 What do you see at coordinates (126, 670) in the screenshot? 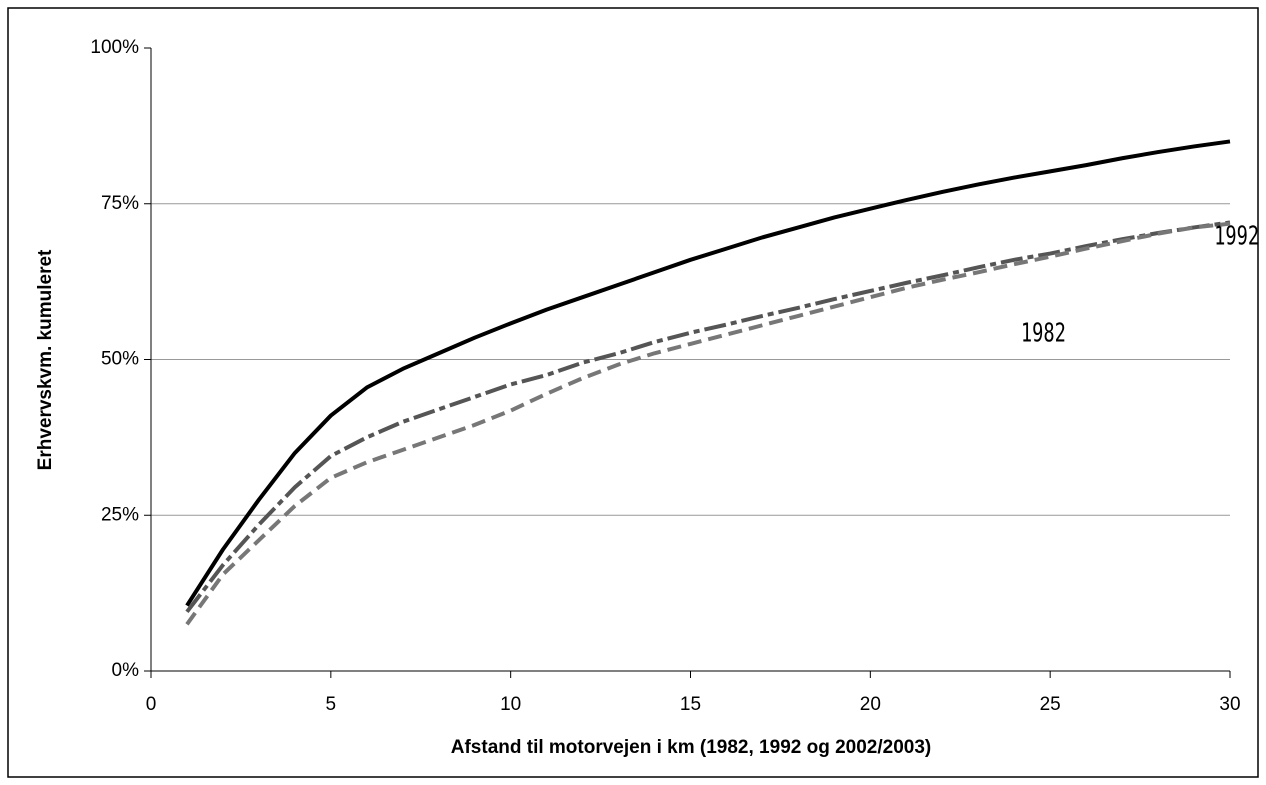
I see `y-tick-label: 0%` at bounding box center [126, 670].